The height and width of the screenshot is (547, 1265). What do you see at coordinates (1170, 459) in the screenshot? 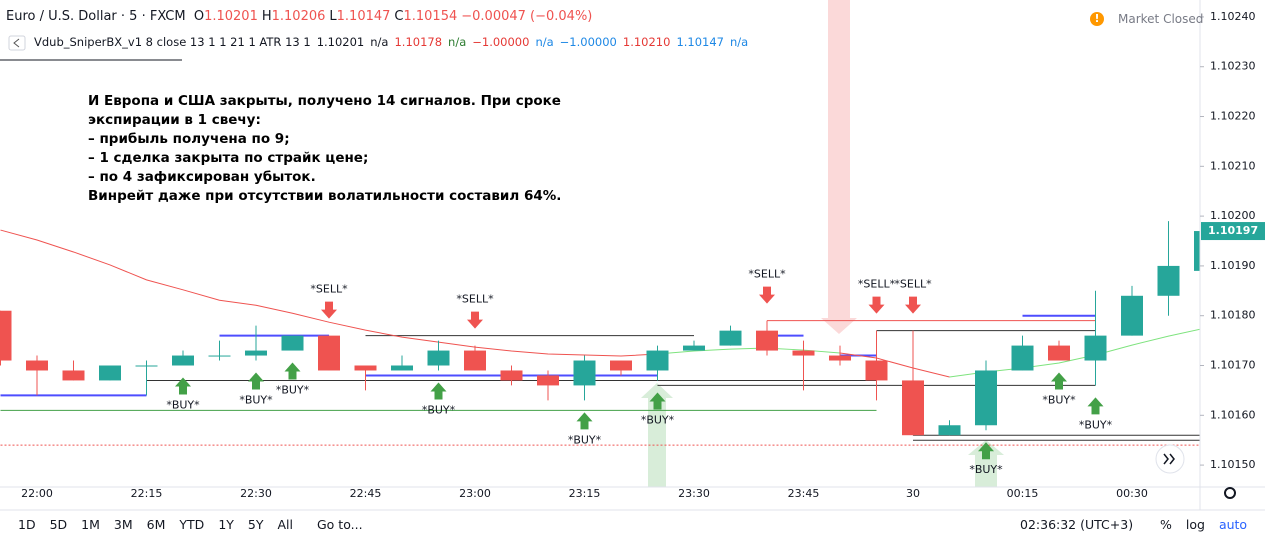
I see `scroll-button` at bounding box center [1170, 459].